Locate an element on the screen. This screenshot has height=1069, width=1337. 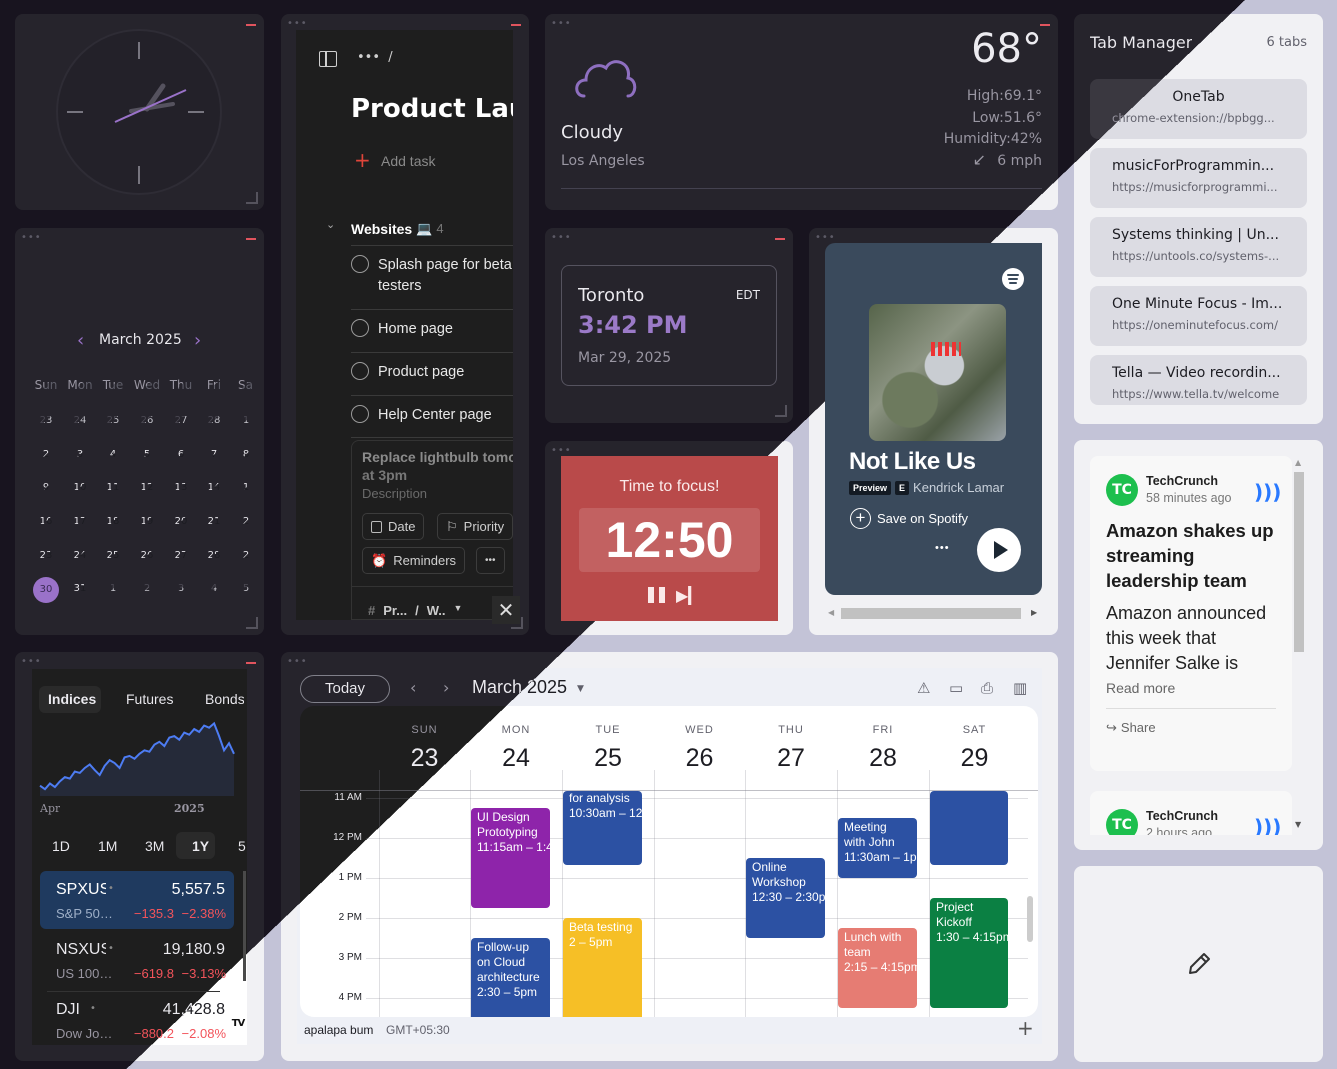
day-cell: 11 is located at coordinates (113, 487).